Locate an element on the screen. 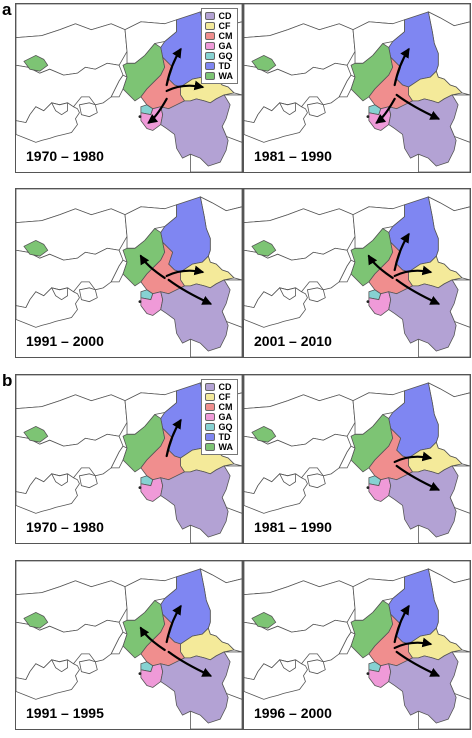  map-panel-a-3: 1991 – 2000 is located at coordinates (129, 273).